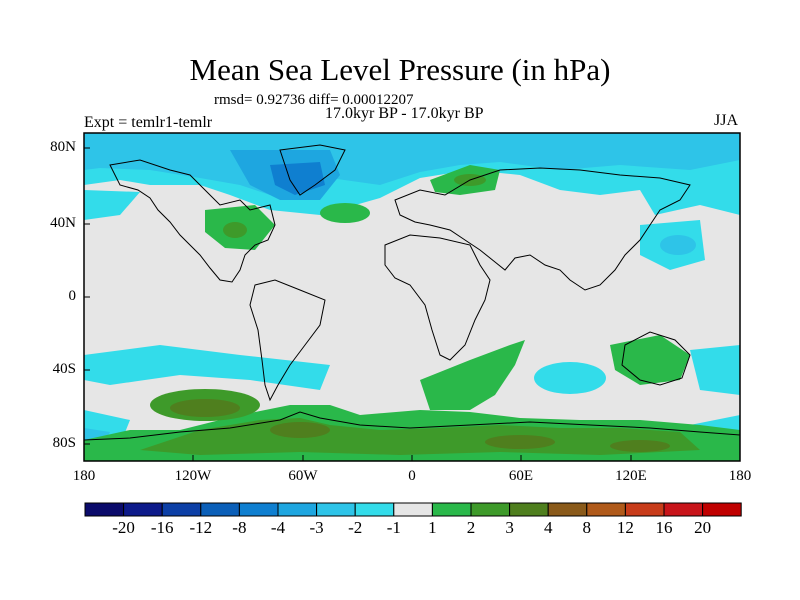 The image size is (800, 600). Describe the element at coordinates (412, 426) in the screenshot. I see `antarctica-coast` at that location.